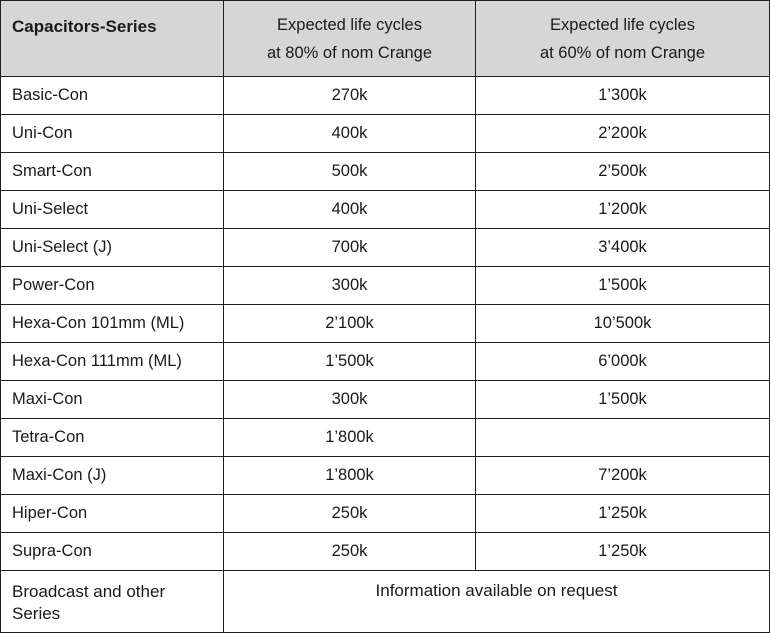 The image size is (770, 643). What do you see at coordinates (112, 475) in the screenshot?
I see `series-name: Maxi-Con (J)` at bounding box center [112, 475].